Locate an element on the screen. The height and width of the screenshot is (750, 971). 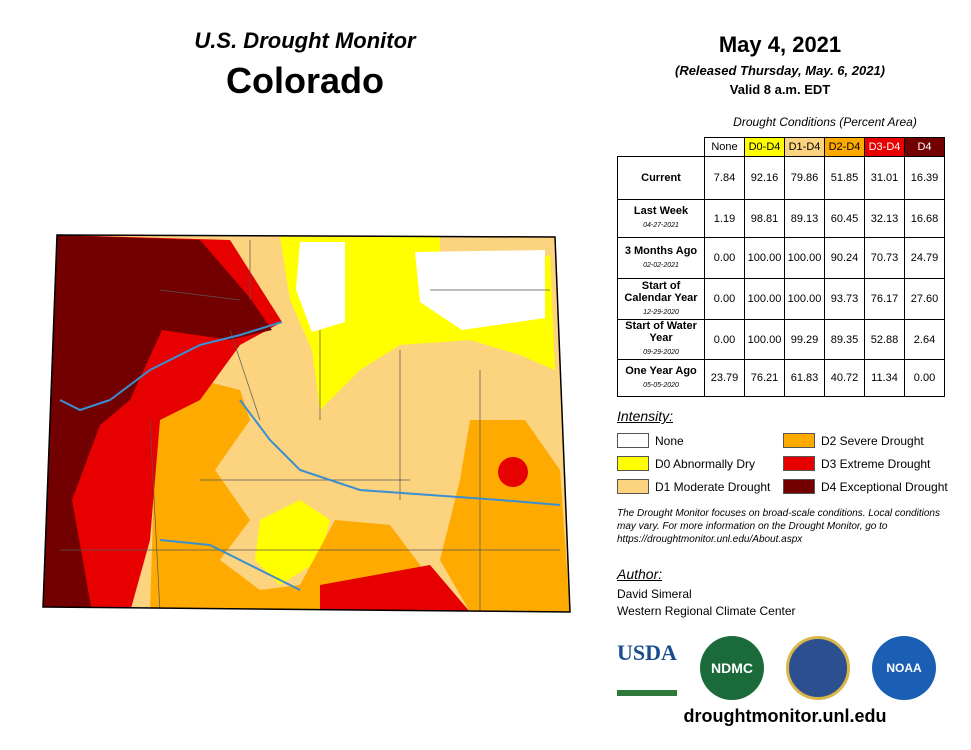
cell: 16.68 is located at coordinates (924, 218).